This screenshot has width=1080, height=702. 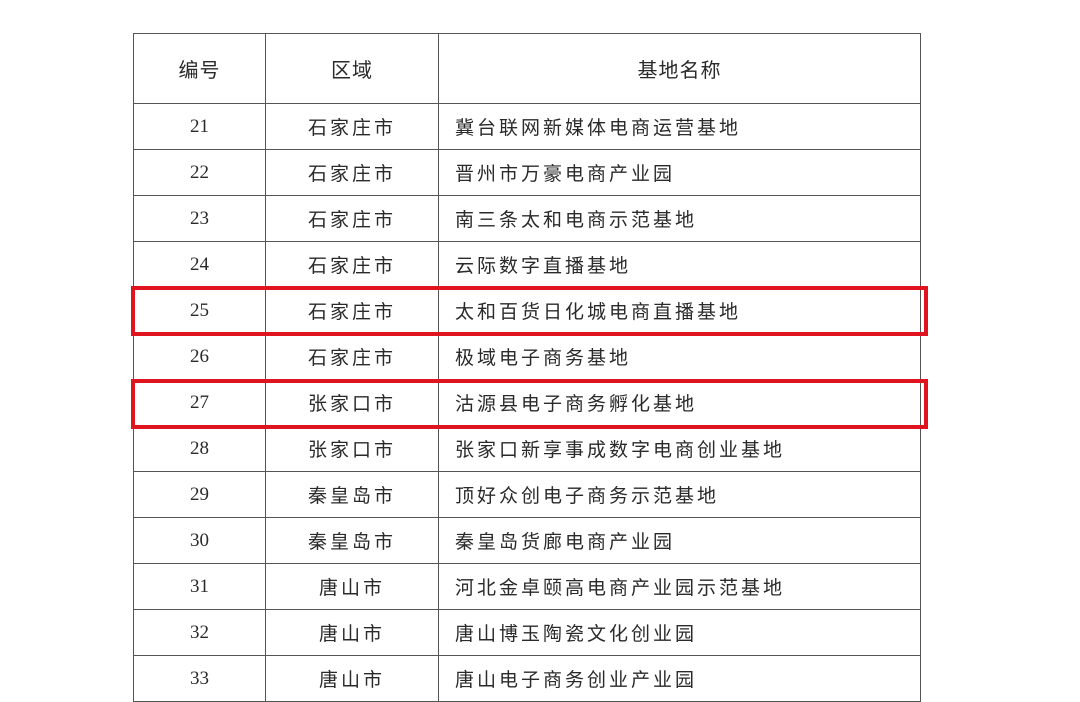 I want to click on table-row: 31 唐山市 河北金卓颐高电商产业园示范基地, so click(x=527, y=586).